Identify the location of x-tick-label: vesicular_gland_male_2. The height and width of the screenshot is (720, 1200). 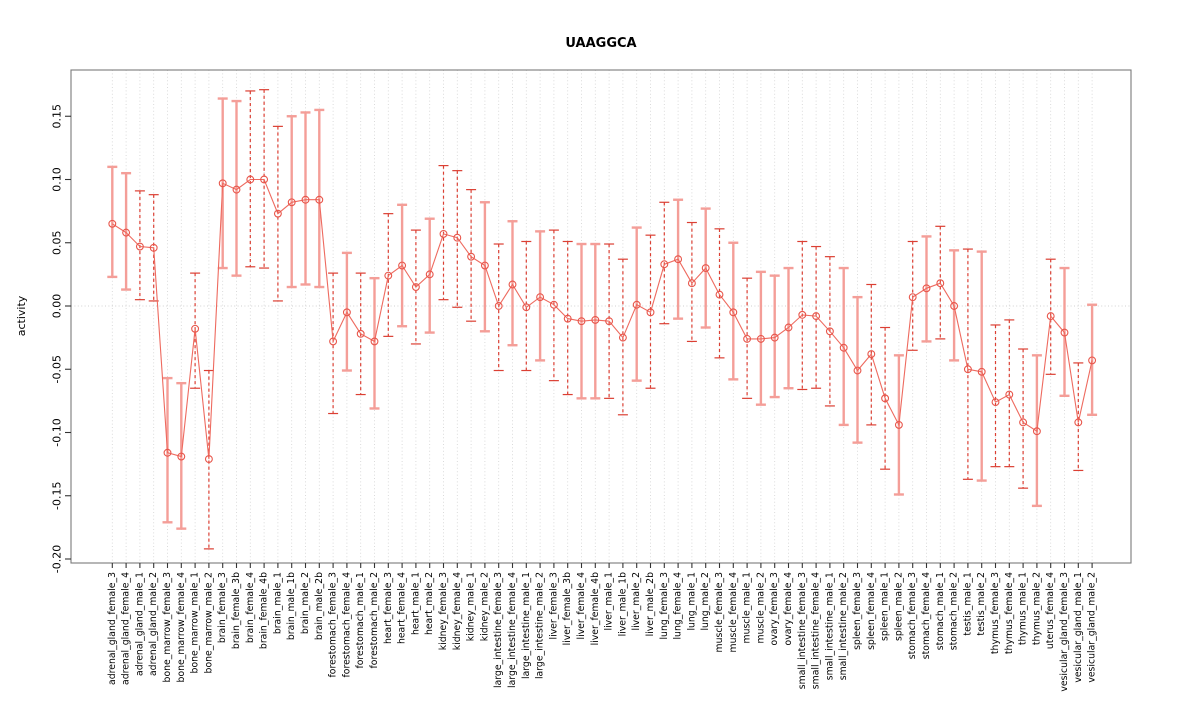
(1092, 627).